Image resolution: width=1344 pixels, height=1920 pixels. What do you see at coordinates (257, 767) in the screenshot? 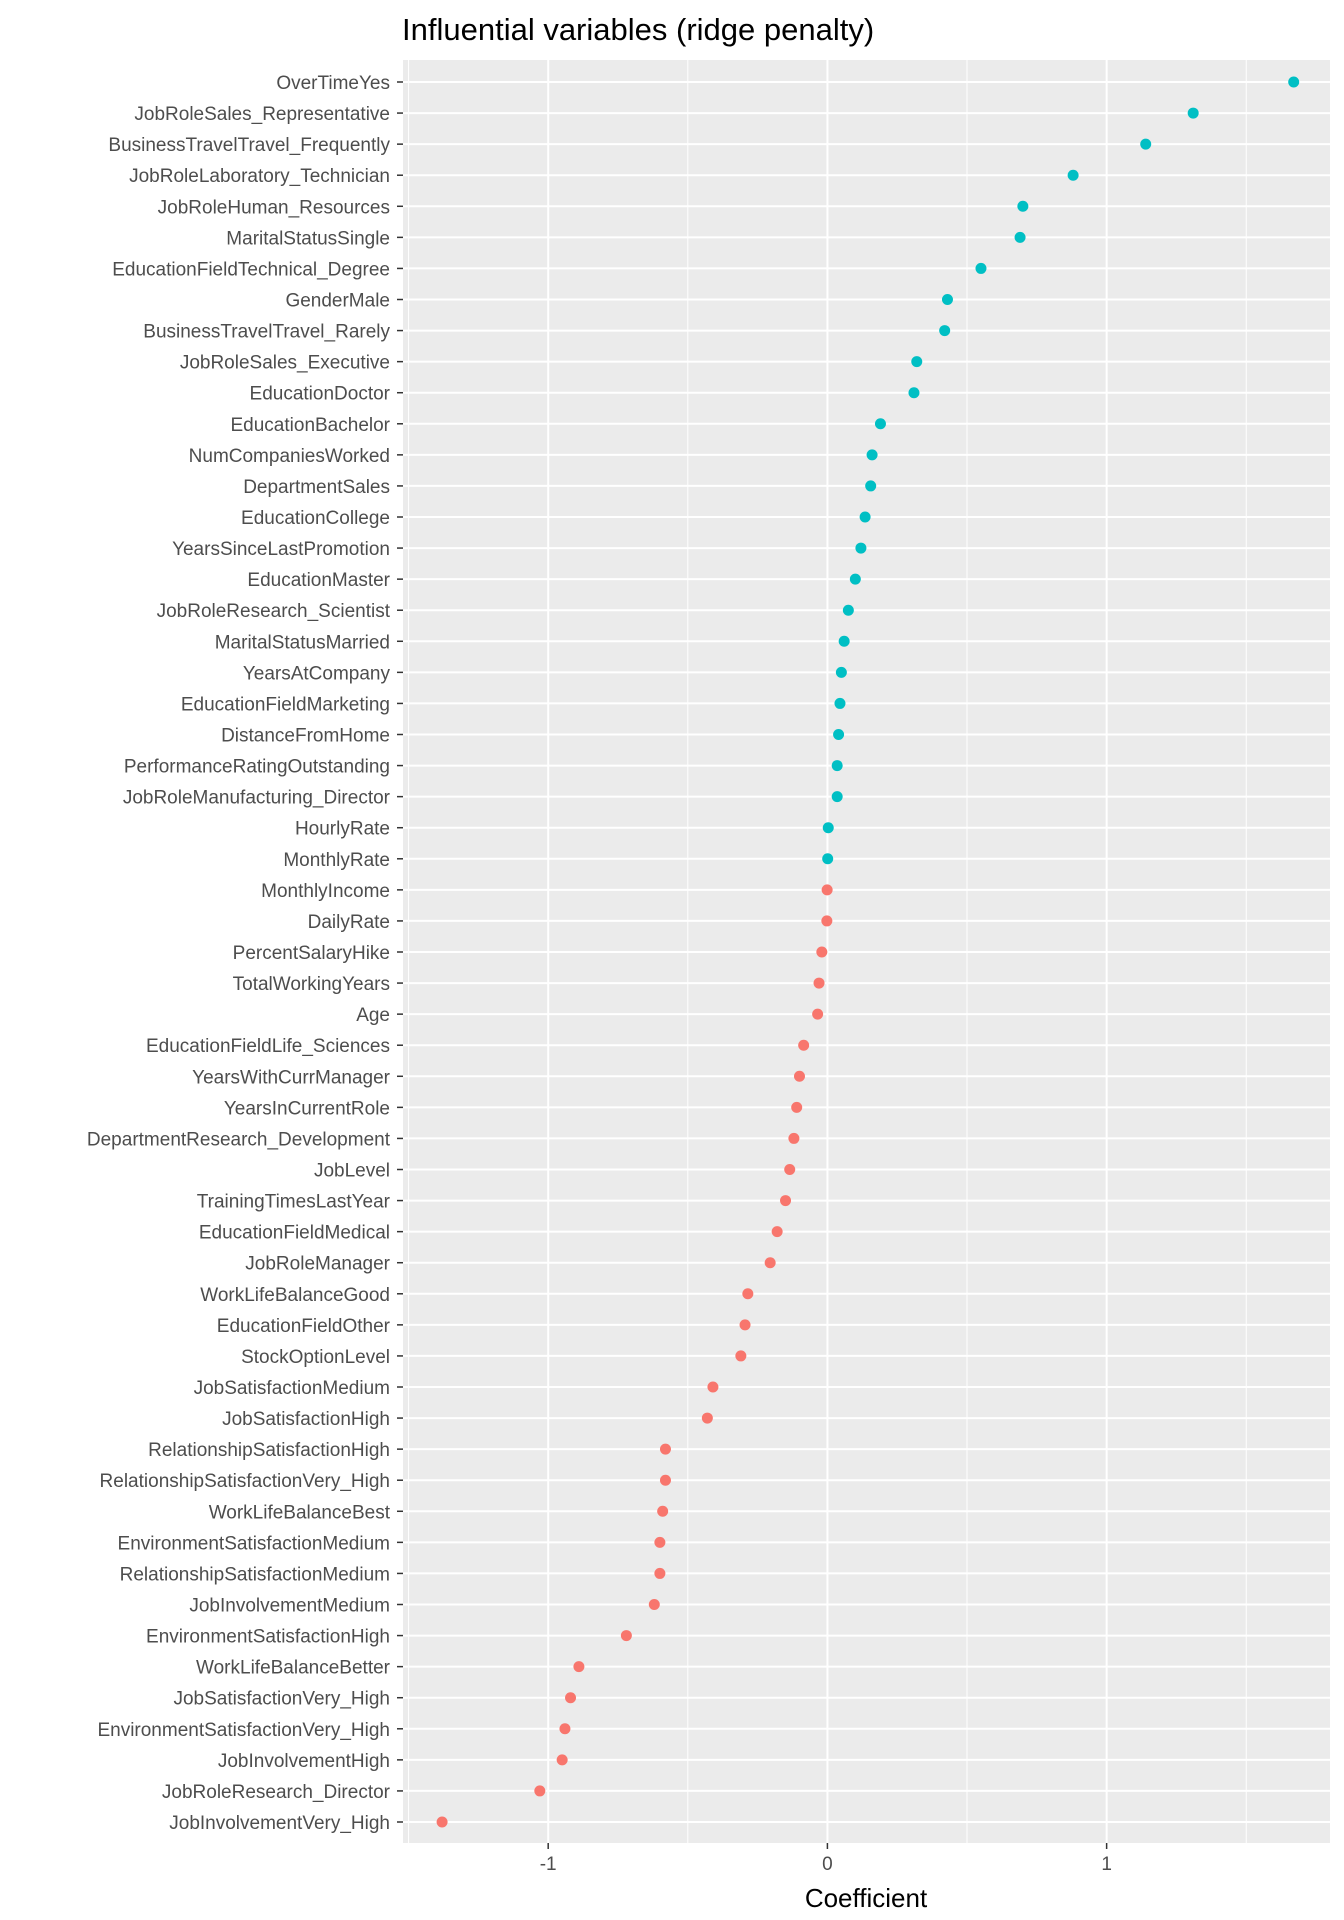
I see `y-tick-label: PerformanceRatingOutstanding` at bounding box center [257, 767].